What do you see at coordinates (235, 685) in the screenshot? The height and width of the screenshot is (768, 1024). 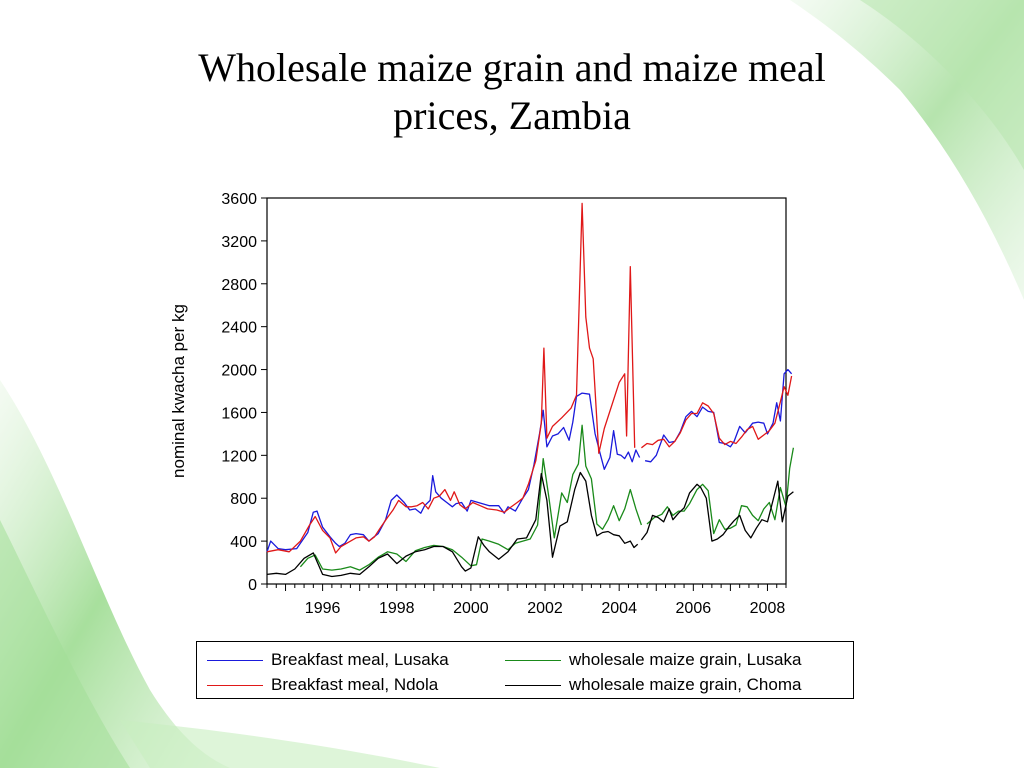 I see `legend-swatch-red` at bounding box center [235, 685].